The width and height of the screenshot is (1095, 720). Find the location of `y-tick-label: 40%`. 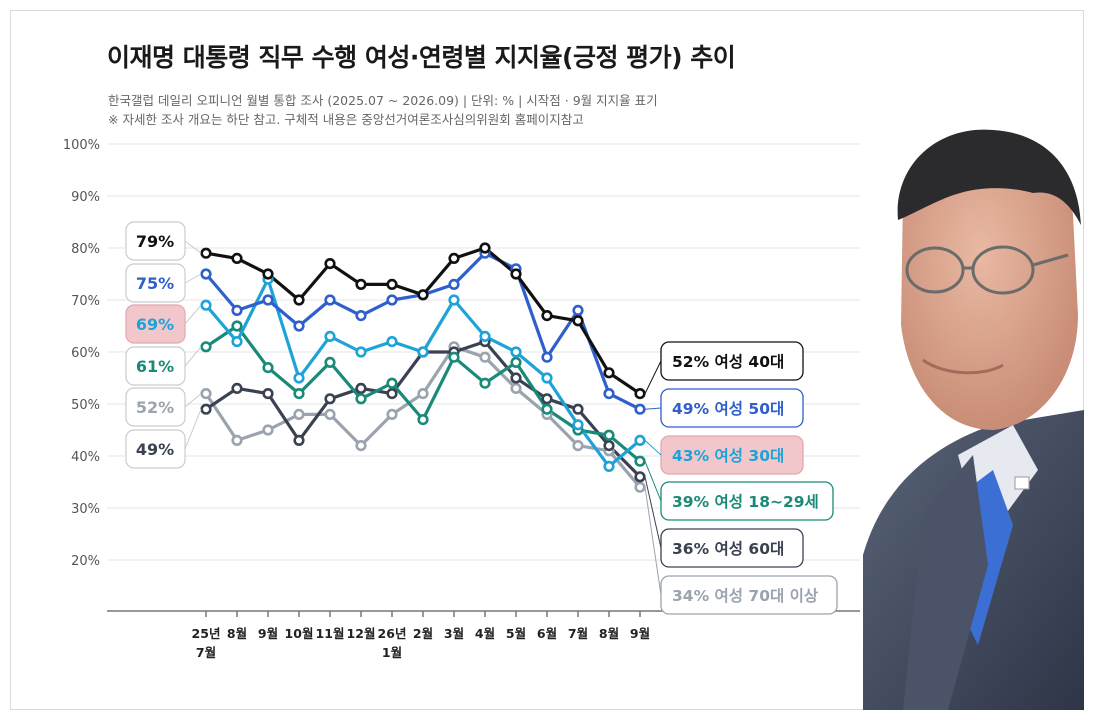

y-tick-label: 40% is located at coordinates (85, 457).